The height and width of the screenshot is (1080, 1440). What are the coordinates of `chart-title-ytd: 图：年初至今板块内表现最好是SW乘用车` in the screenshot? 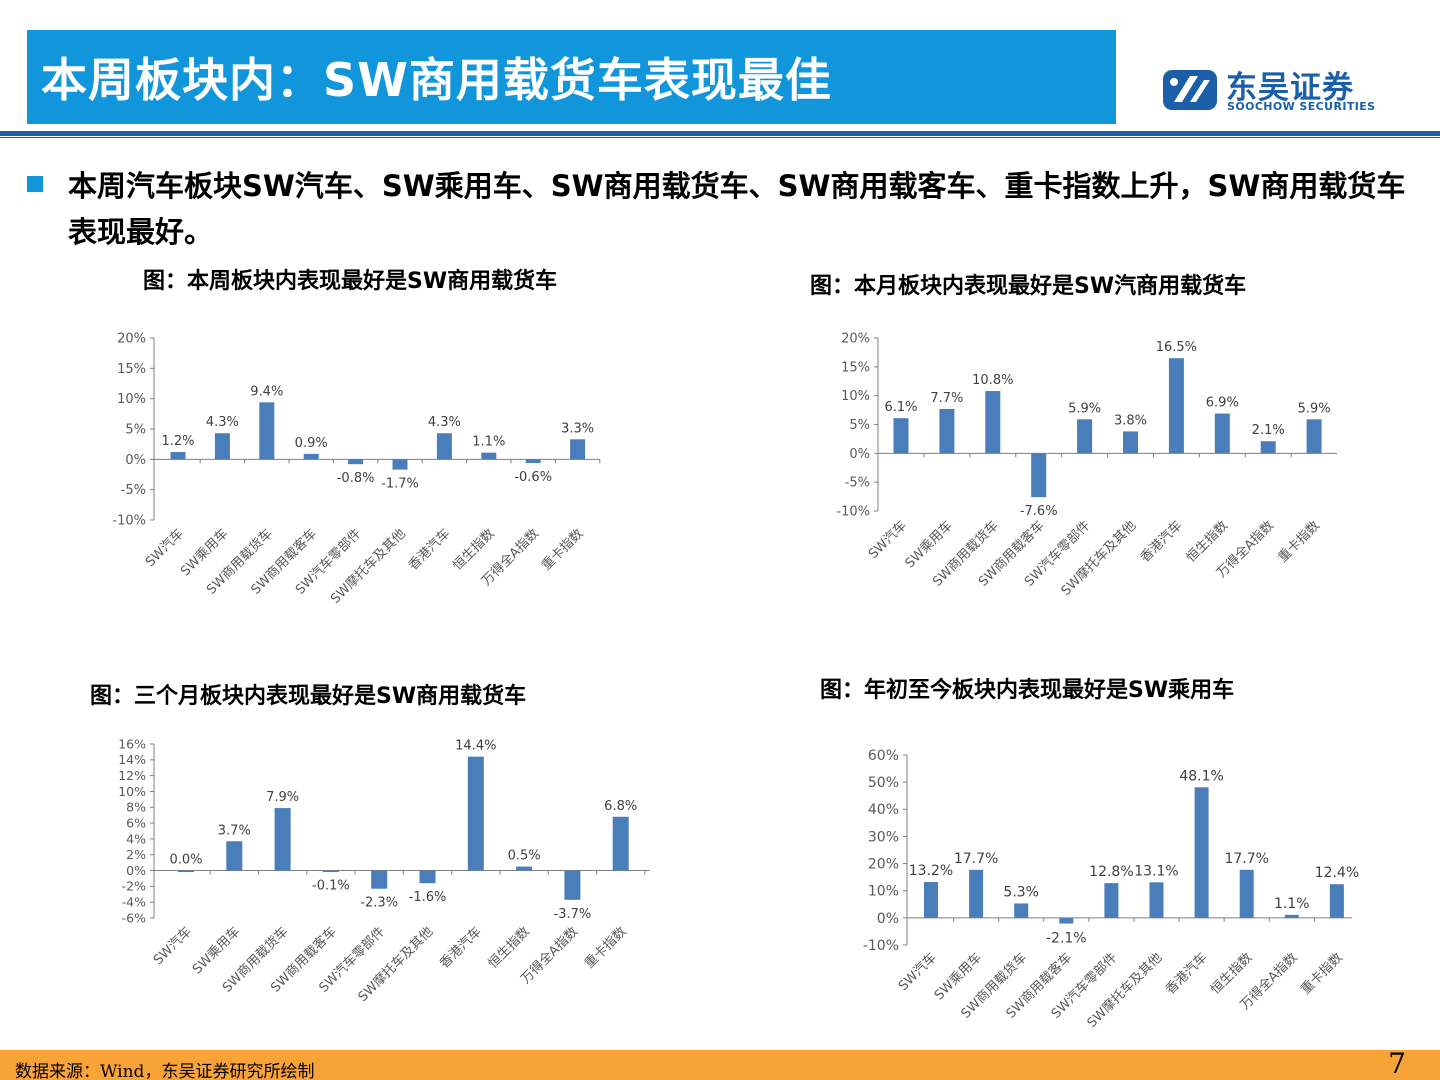 It's located at (1027, 690).